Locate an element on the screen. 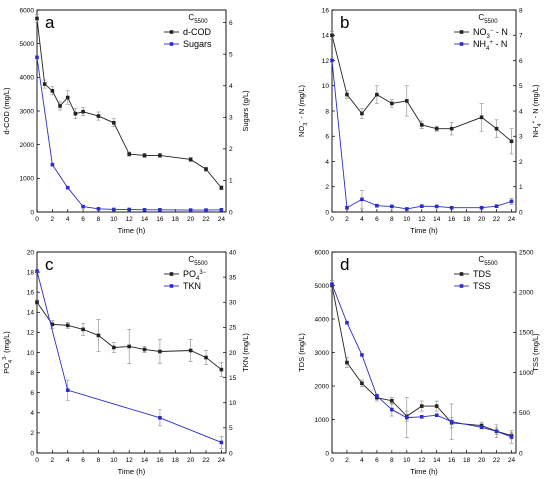  legend: C5500 PO43−TKN is located at coordinates (186, 273).